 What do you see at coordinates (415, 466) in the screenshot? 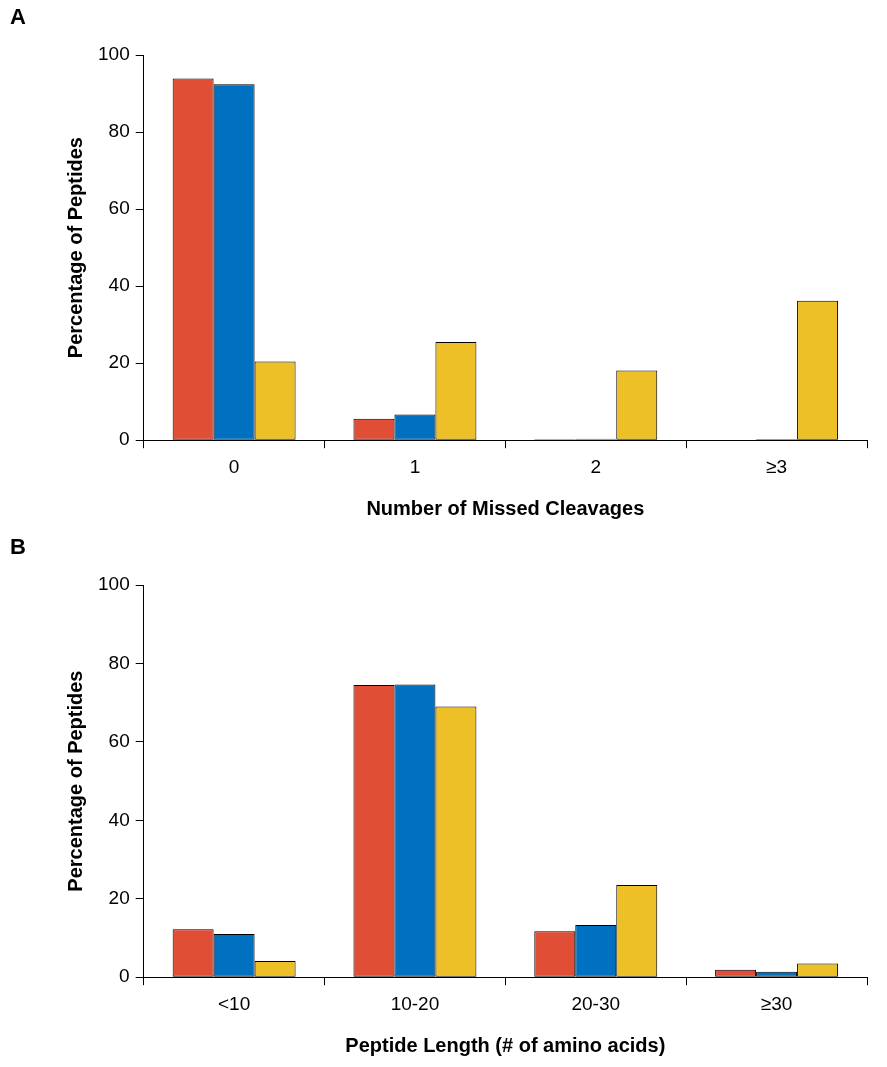
I see `x-tick-label: 1` at bounding box center [415, 466].